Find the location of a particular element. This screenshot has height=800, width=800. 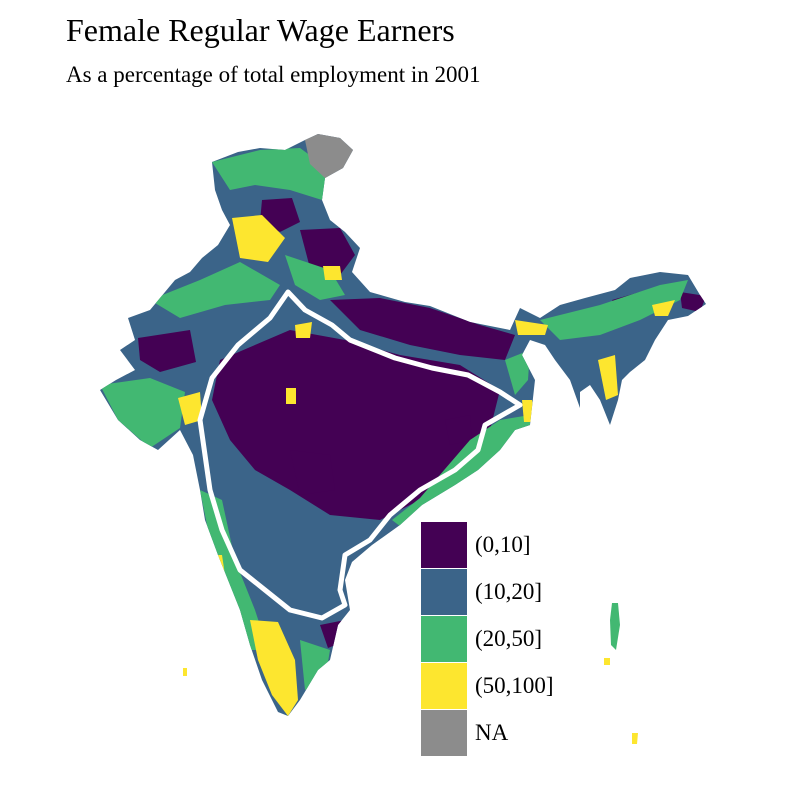

map-region-andaman-islands-south is located at coordinates (607, 661).